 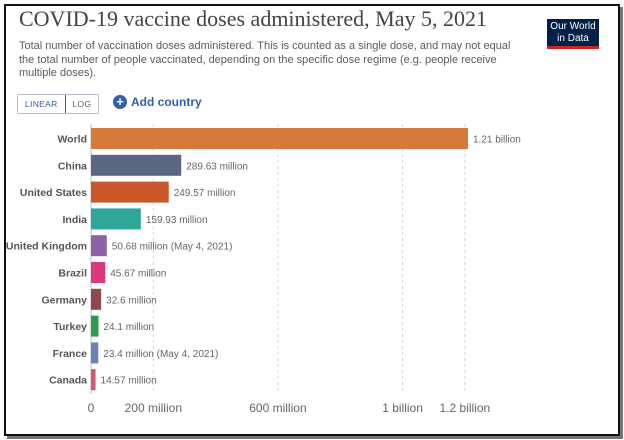 What do you see at coordinates (402, 408) in the screenshot?
I see `x-tick-label: 1 billion` at bounding box center [402, 408].